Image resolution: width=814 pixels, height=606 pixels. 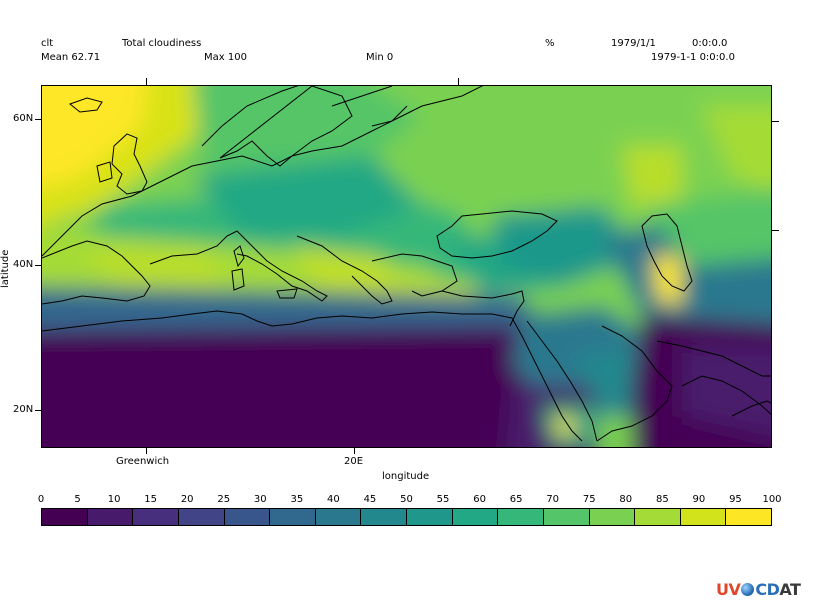 I want to click on globe-icon, so click(x=748, y=589).